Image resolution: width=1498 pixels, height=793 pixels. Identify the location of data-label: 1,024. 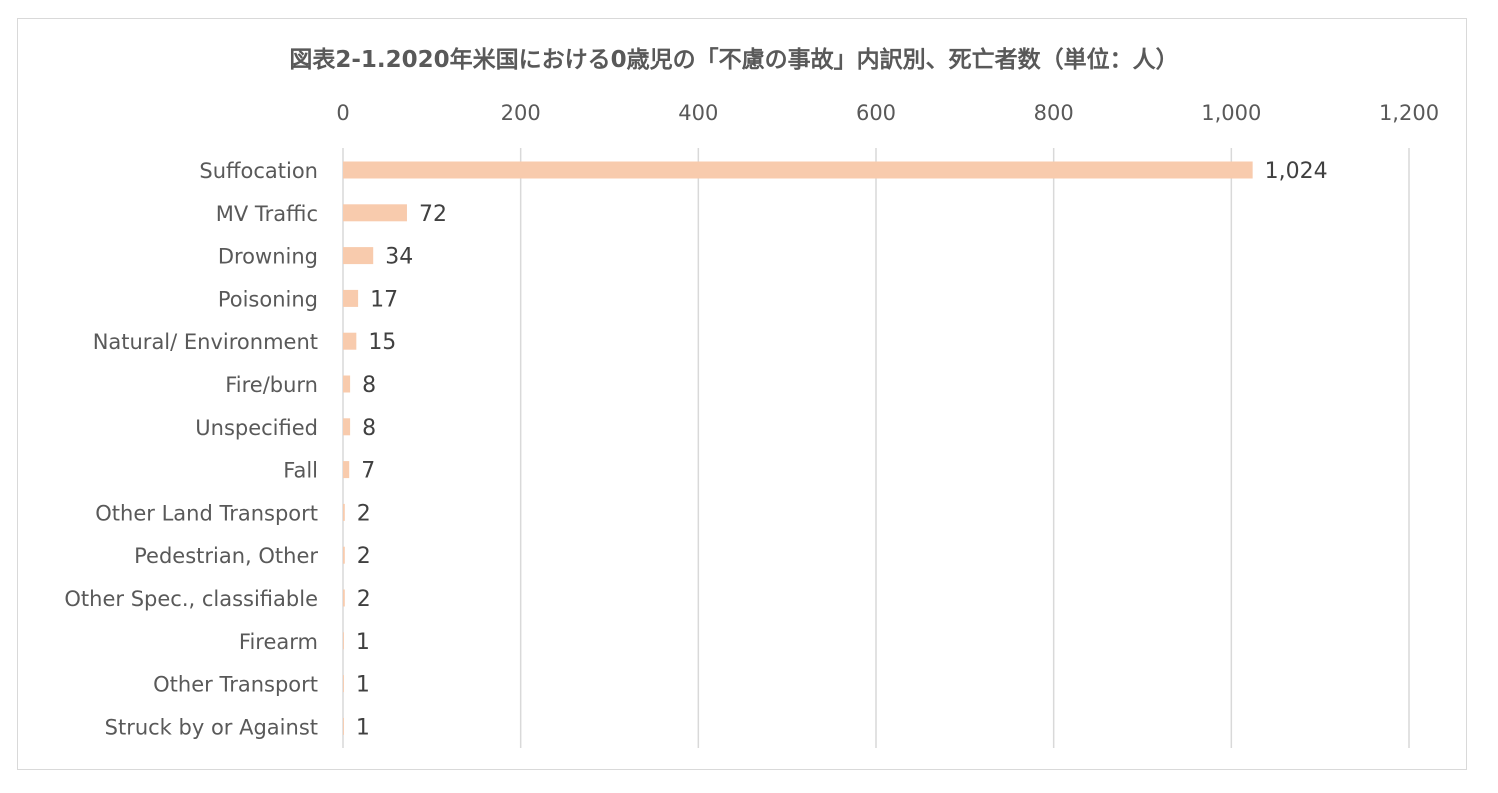
(1296, 171).